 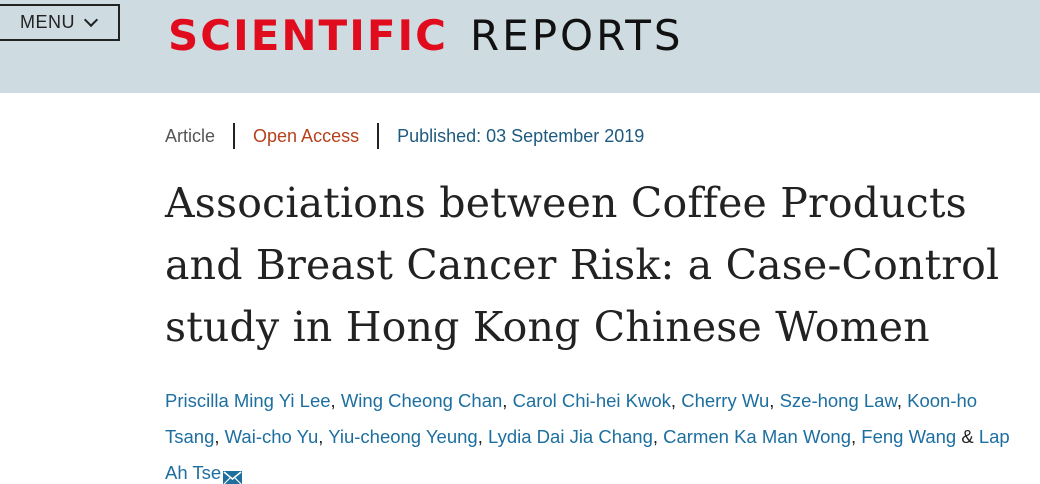 What do you see at coordinates (306, 135) in the screenshot?
I see `open-access-link: Open Access` at bounding box center [306, 135].